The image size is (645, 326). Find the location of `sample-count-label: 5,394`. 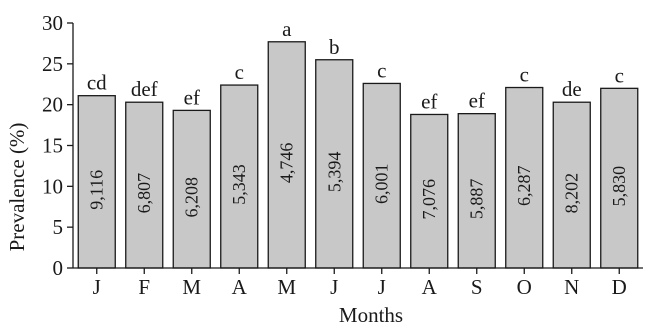

sample-count-label: 5,394 is located at coordinates (334, 172).